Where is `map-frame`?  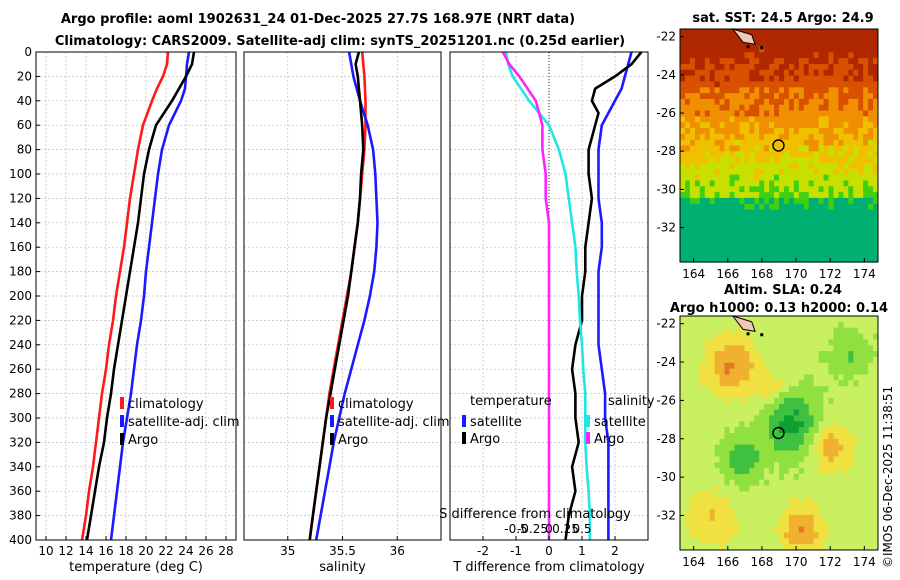
map-frame is located at coordinates (779, 433).